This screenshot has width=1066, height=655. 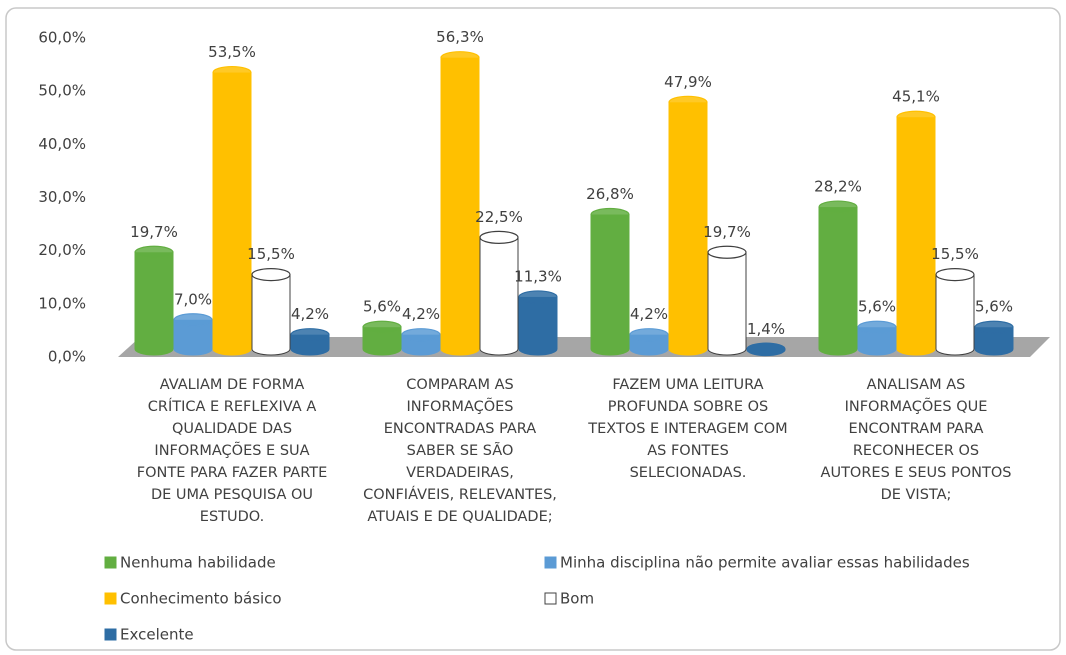 I want to click on data-label: 56,3%, so click(x=460, y=37).